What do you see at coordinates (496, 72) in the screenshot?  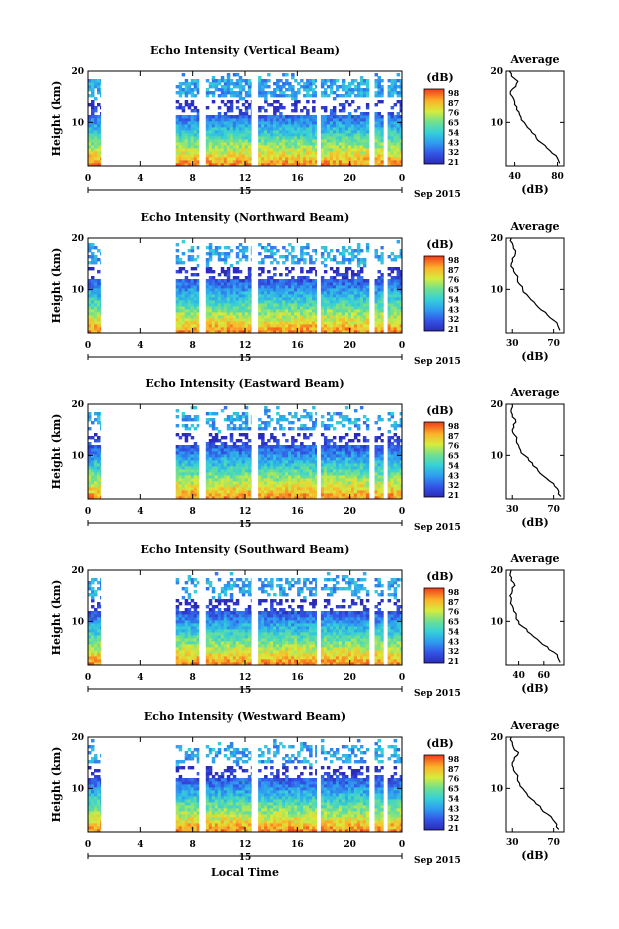 I see `average-y-tick-label: 20` at bounding box center [496, 72].